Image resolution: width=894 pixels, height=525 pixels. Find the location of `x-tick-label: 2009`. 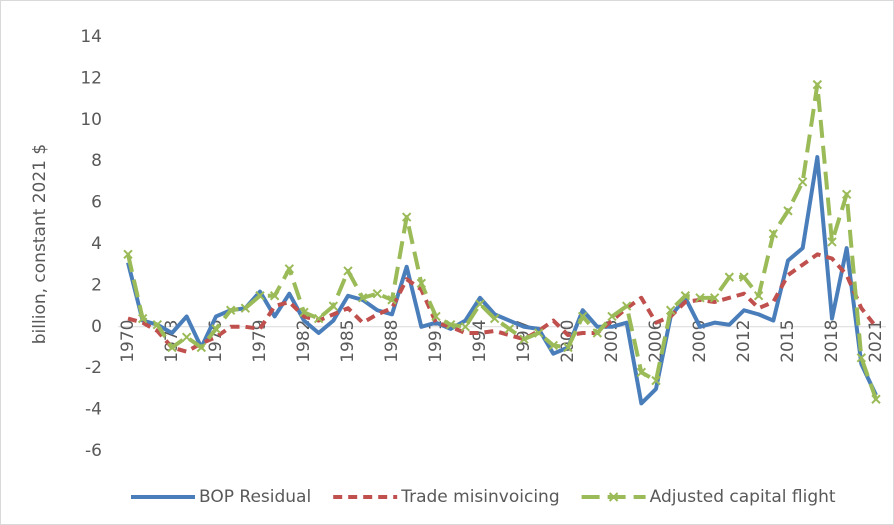

x-tick-label: 2009 is located at coordinates (700, 341).